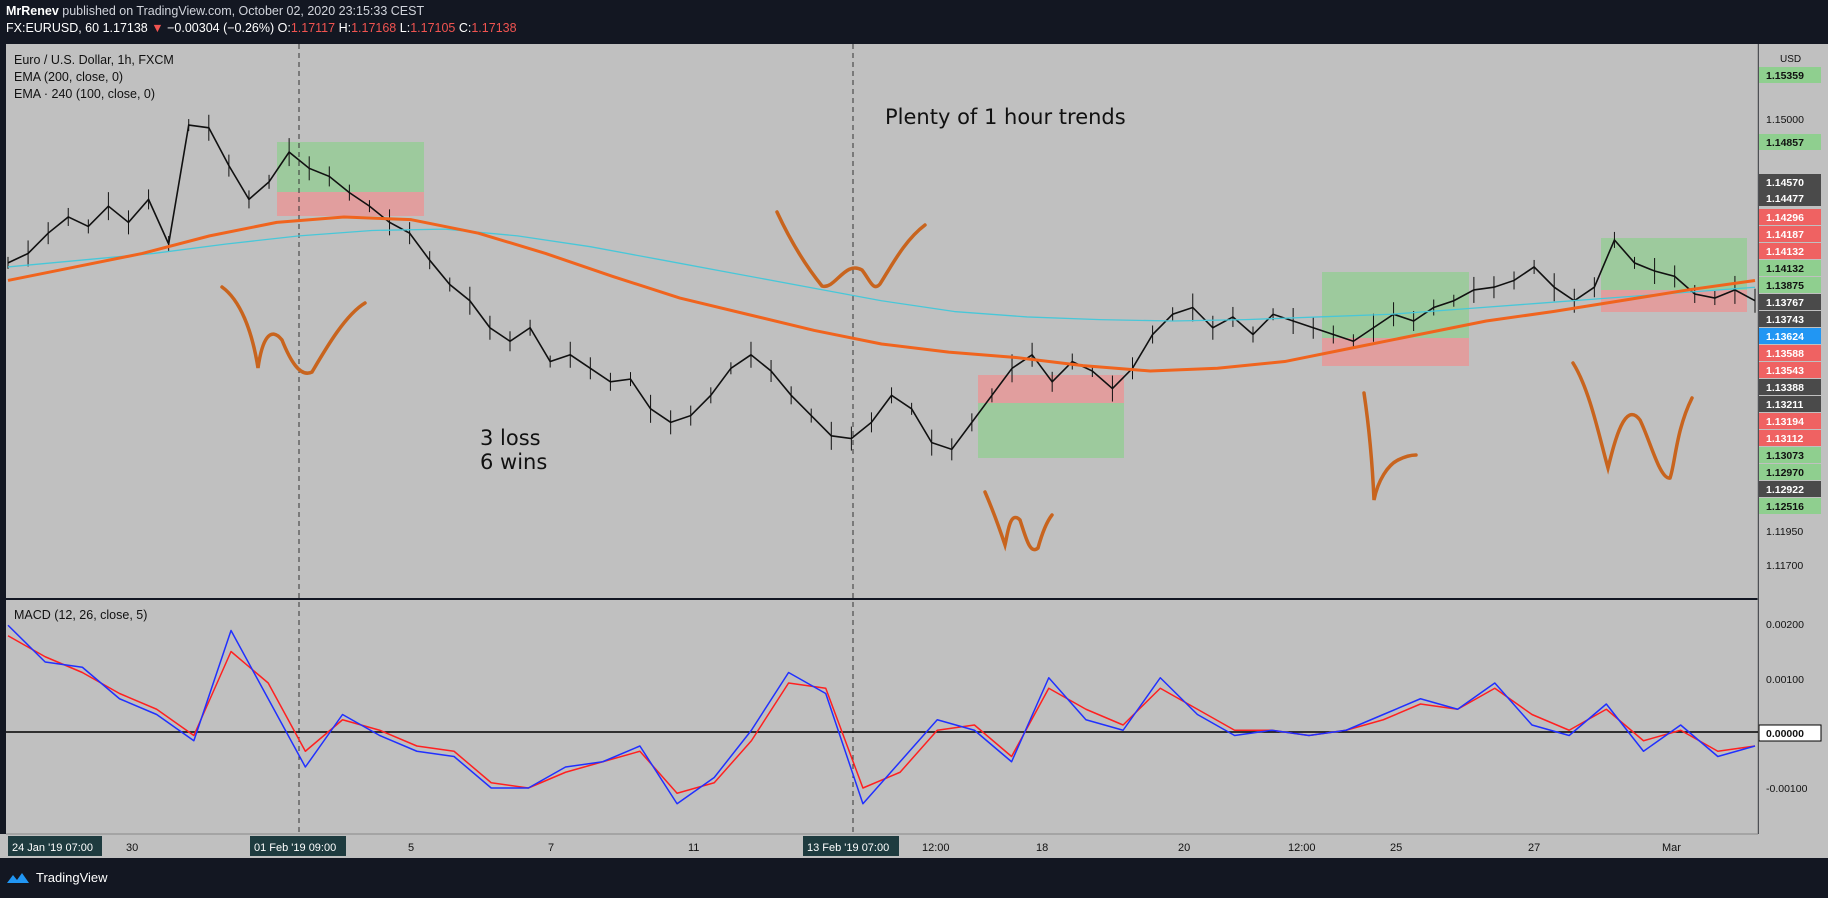 This screenshot has height=898, width=1828. What do you see at coordinates (53, 28) in the screenshot?
I see `symbol-label: FX:EURUSD, 60` at bounding box center [53, 28].